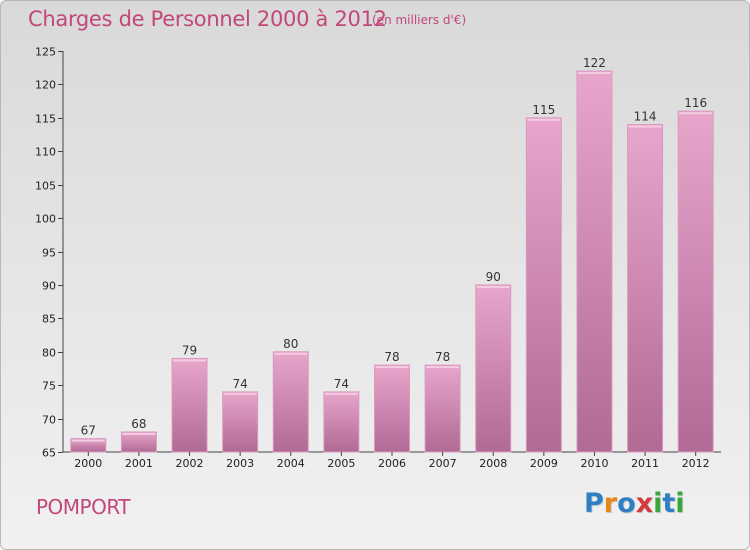 This screenshot has height=550, width=750. What do you see at coordinates (669, 503) in the screenshot?
I see `logo-letter: t` at bounding box center [669, 503].